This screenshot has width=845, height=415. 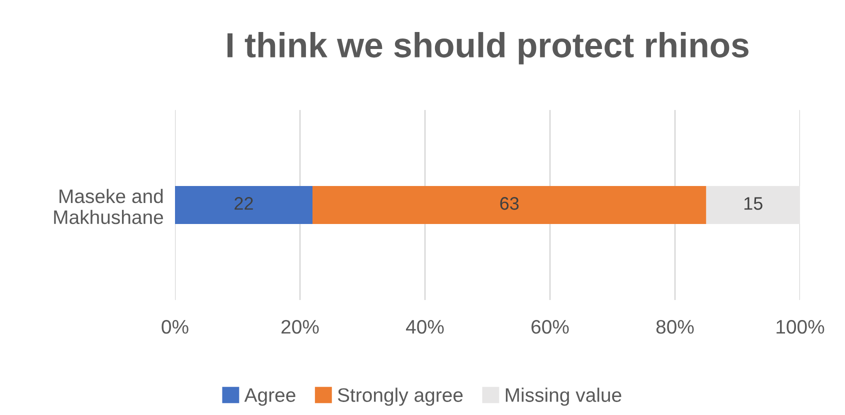 I want to click on data-label: 15, so click(x=753, y=203).